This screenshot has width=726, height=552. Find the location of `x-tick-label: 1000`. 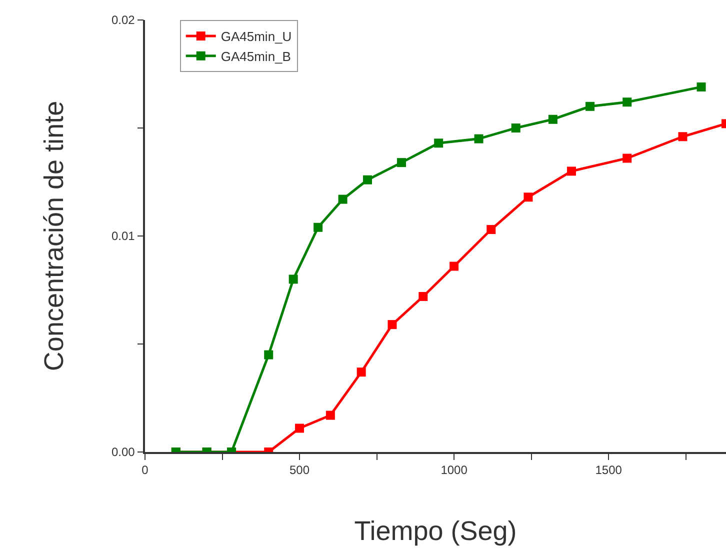

x-tick-label: 1000 is located at coordinates (454, 470).